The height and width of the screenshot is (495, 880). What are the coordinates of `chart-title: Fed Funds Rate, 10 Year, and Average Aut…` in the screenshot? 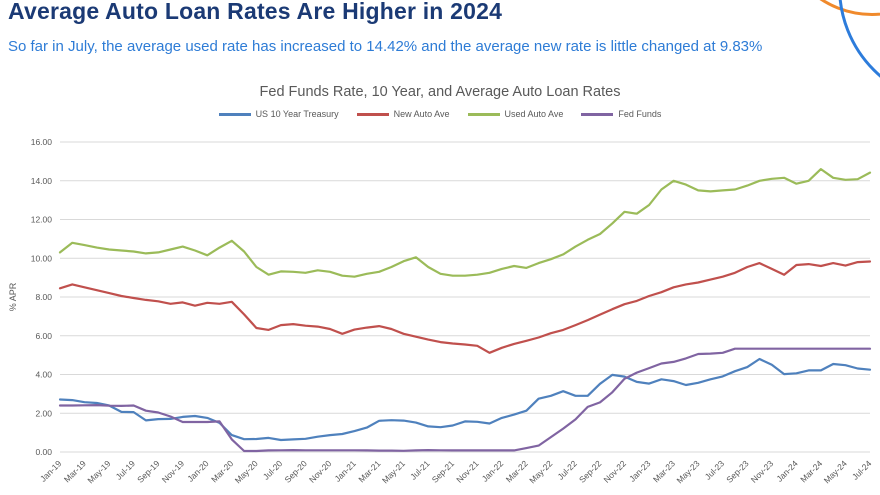 It's located at (440, 92).